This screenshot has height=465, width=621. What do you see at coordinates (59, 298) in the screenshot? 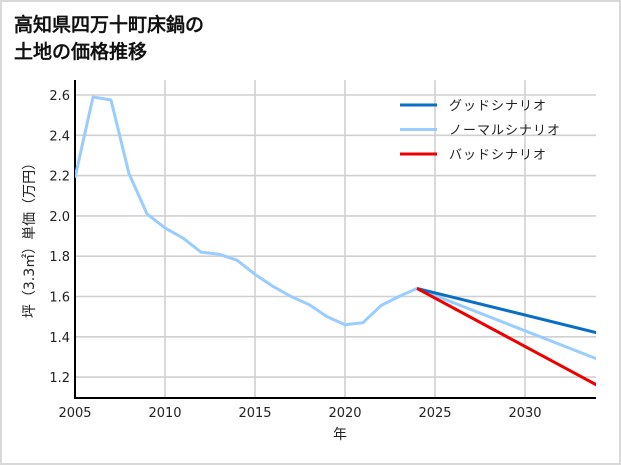
I see `y-tick-label: 1.6` at bounding box center [59, 298].